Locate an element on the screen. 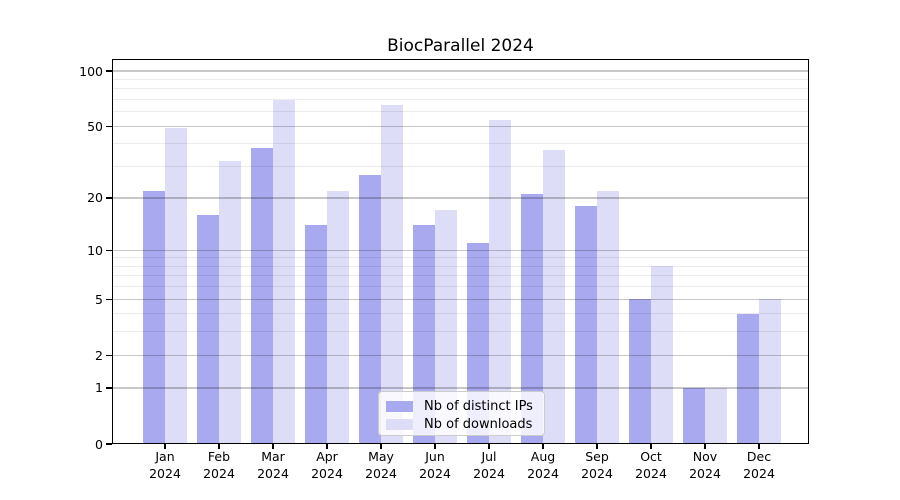 The width and height of the screenshot is (900, 500). legend-item-downloads: Nb of downloads is located at coordinates (465, 424).